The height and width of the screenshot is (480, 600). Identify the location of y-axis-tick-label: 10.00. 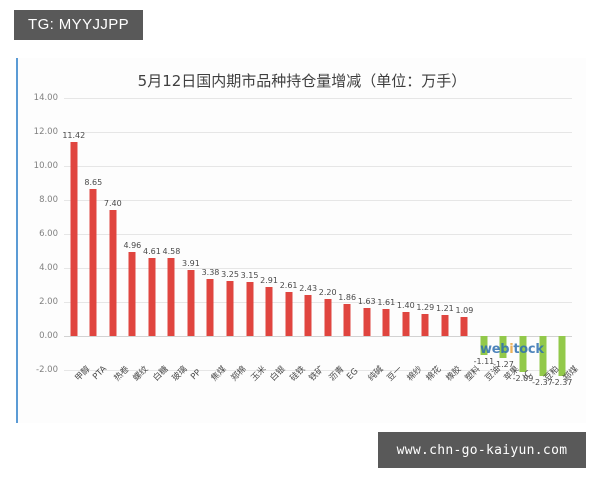
(45, 166).